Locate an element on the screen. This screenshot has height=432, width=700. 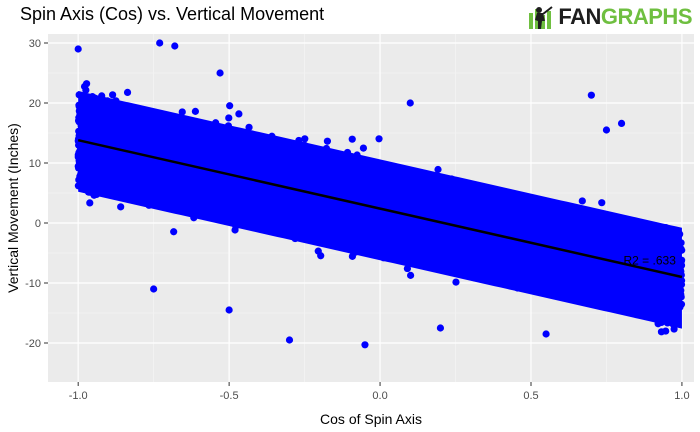
x-axis-ticks: -1.0 -0.5 0.0 0.5 1.0 is located at coordinates (379, 392).